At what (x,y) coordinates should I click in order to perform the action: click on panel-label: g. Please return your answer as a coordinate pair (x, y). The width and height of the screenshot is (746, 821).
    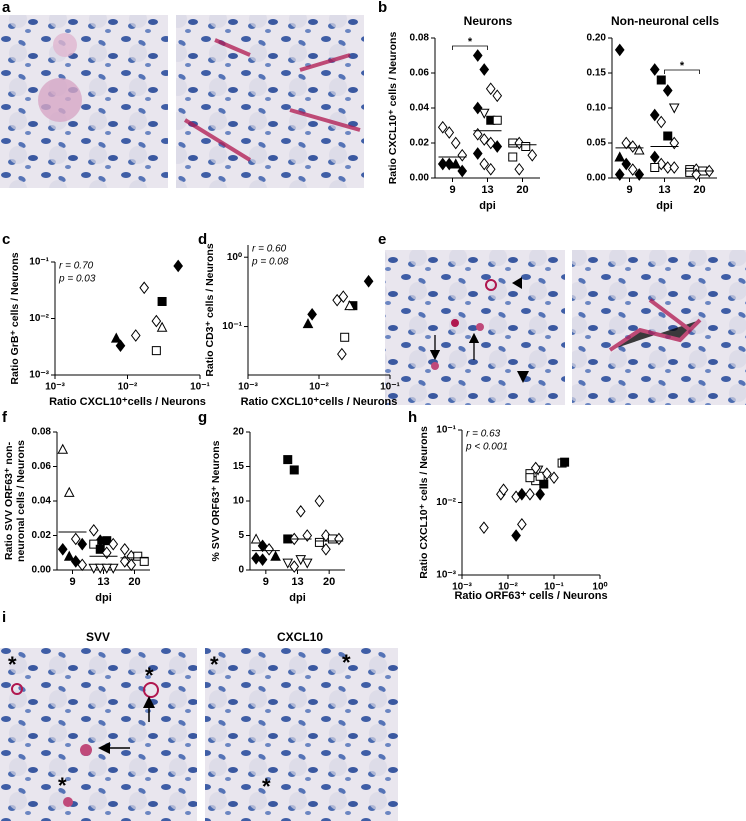
    Looking at the image, I should click on (202, 417).